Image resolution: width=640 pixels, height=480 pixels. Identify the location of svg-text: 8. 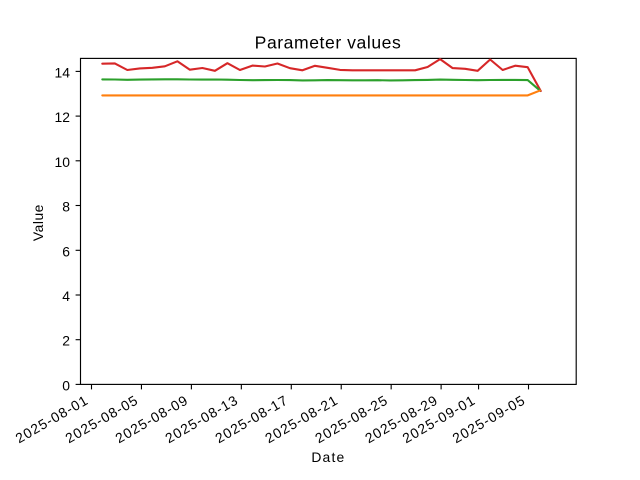
(66, 207).